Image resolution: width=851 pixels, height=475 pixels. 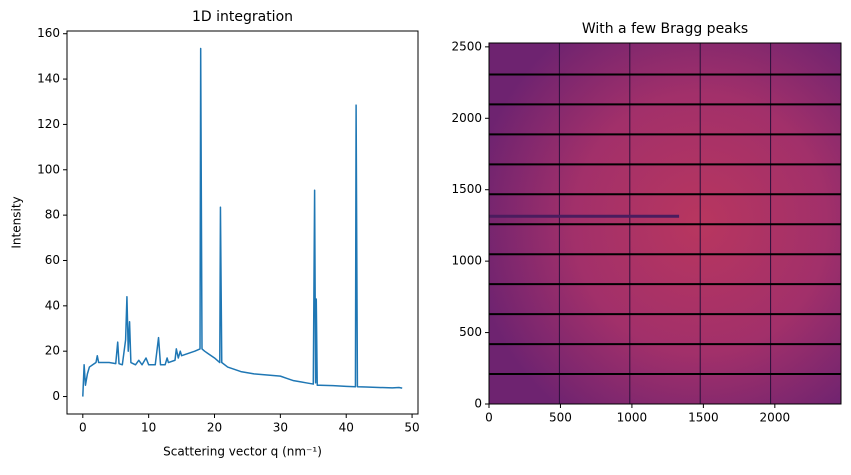 I want to click on y-tick-label: 20, so click(x=52, y=351).